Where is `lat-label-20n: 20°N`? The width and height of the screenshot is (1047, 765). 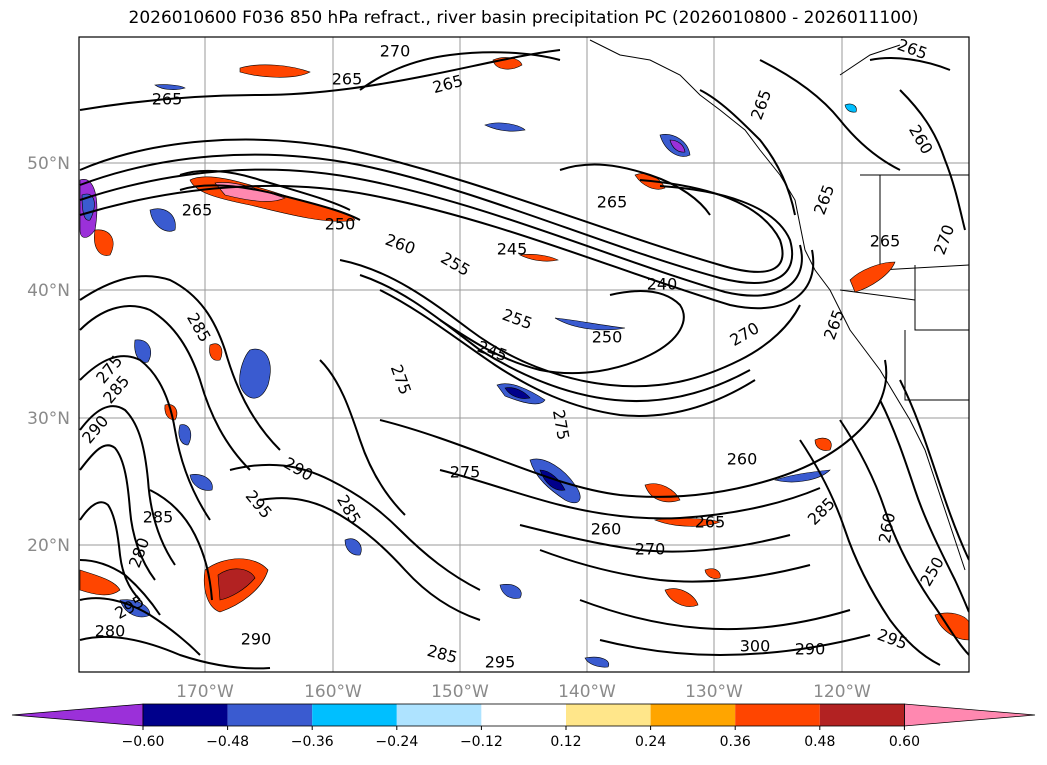
lat-label-20n: 20°N is located at coordinates (48, 546).